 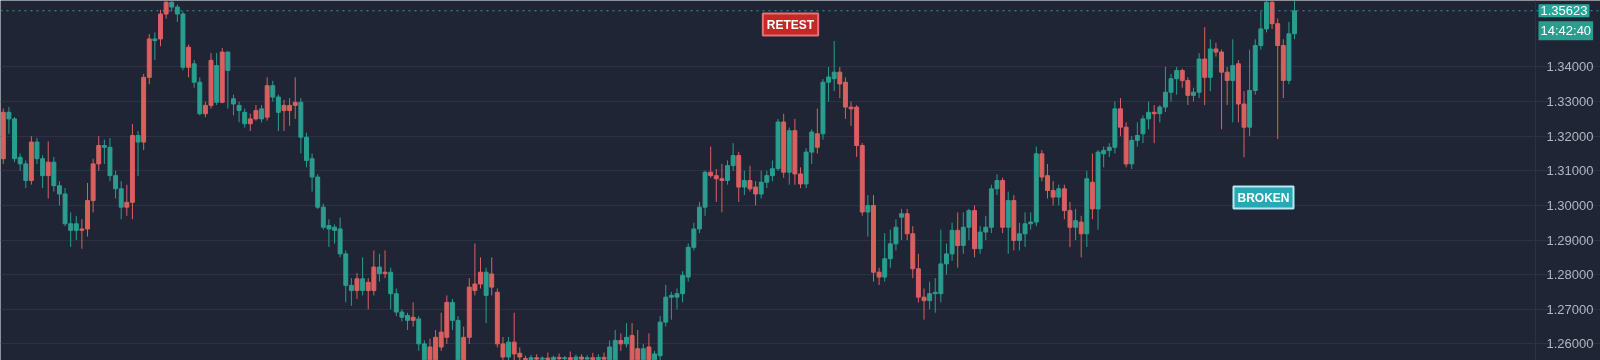 What do you see at coordinates (1566, 31) in the screenshot?
I see `annotation: 14:42:40` at bounding box center [1566, 31].